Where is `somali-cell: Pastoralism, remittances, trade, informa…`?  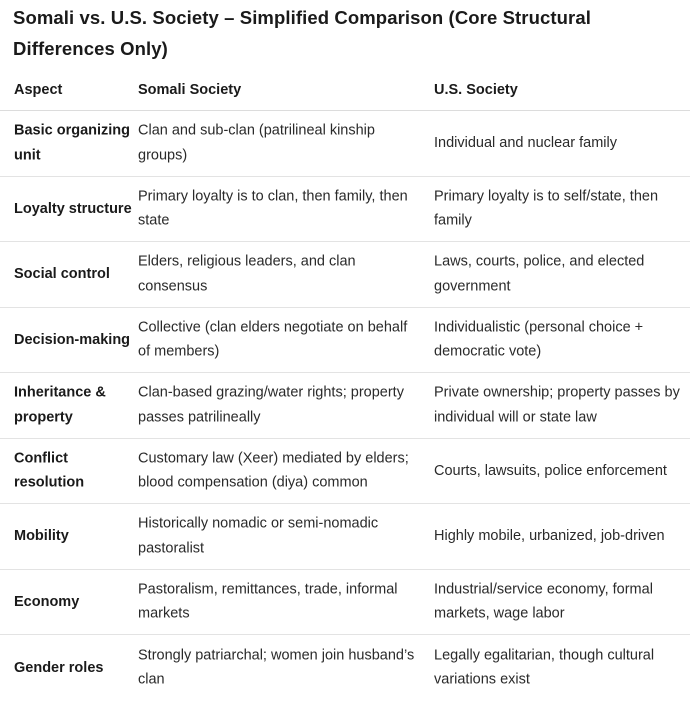
somali-cell: Pastoralism, remittances, trade, informa… is located at coordinates (268, 601).